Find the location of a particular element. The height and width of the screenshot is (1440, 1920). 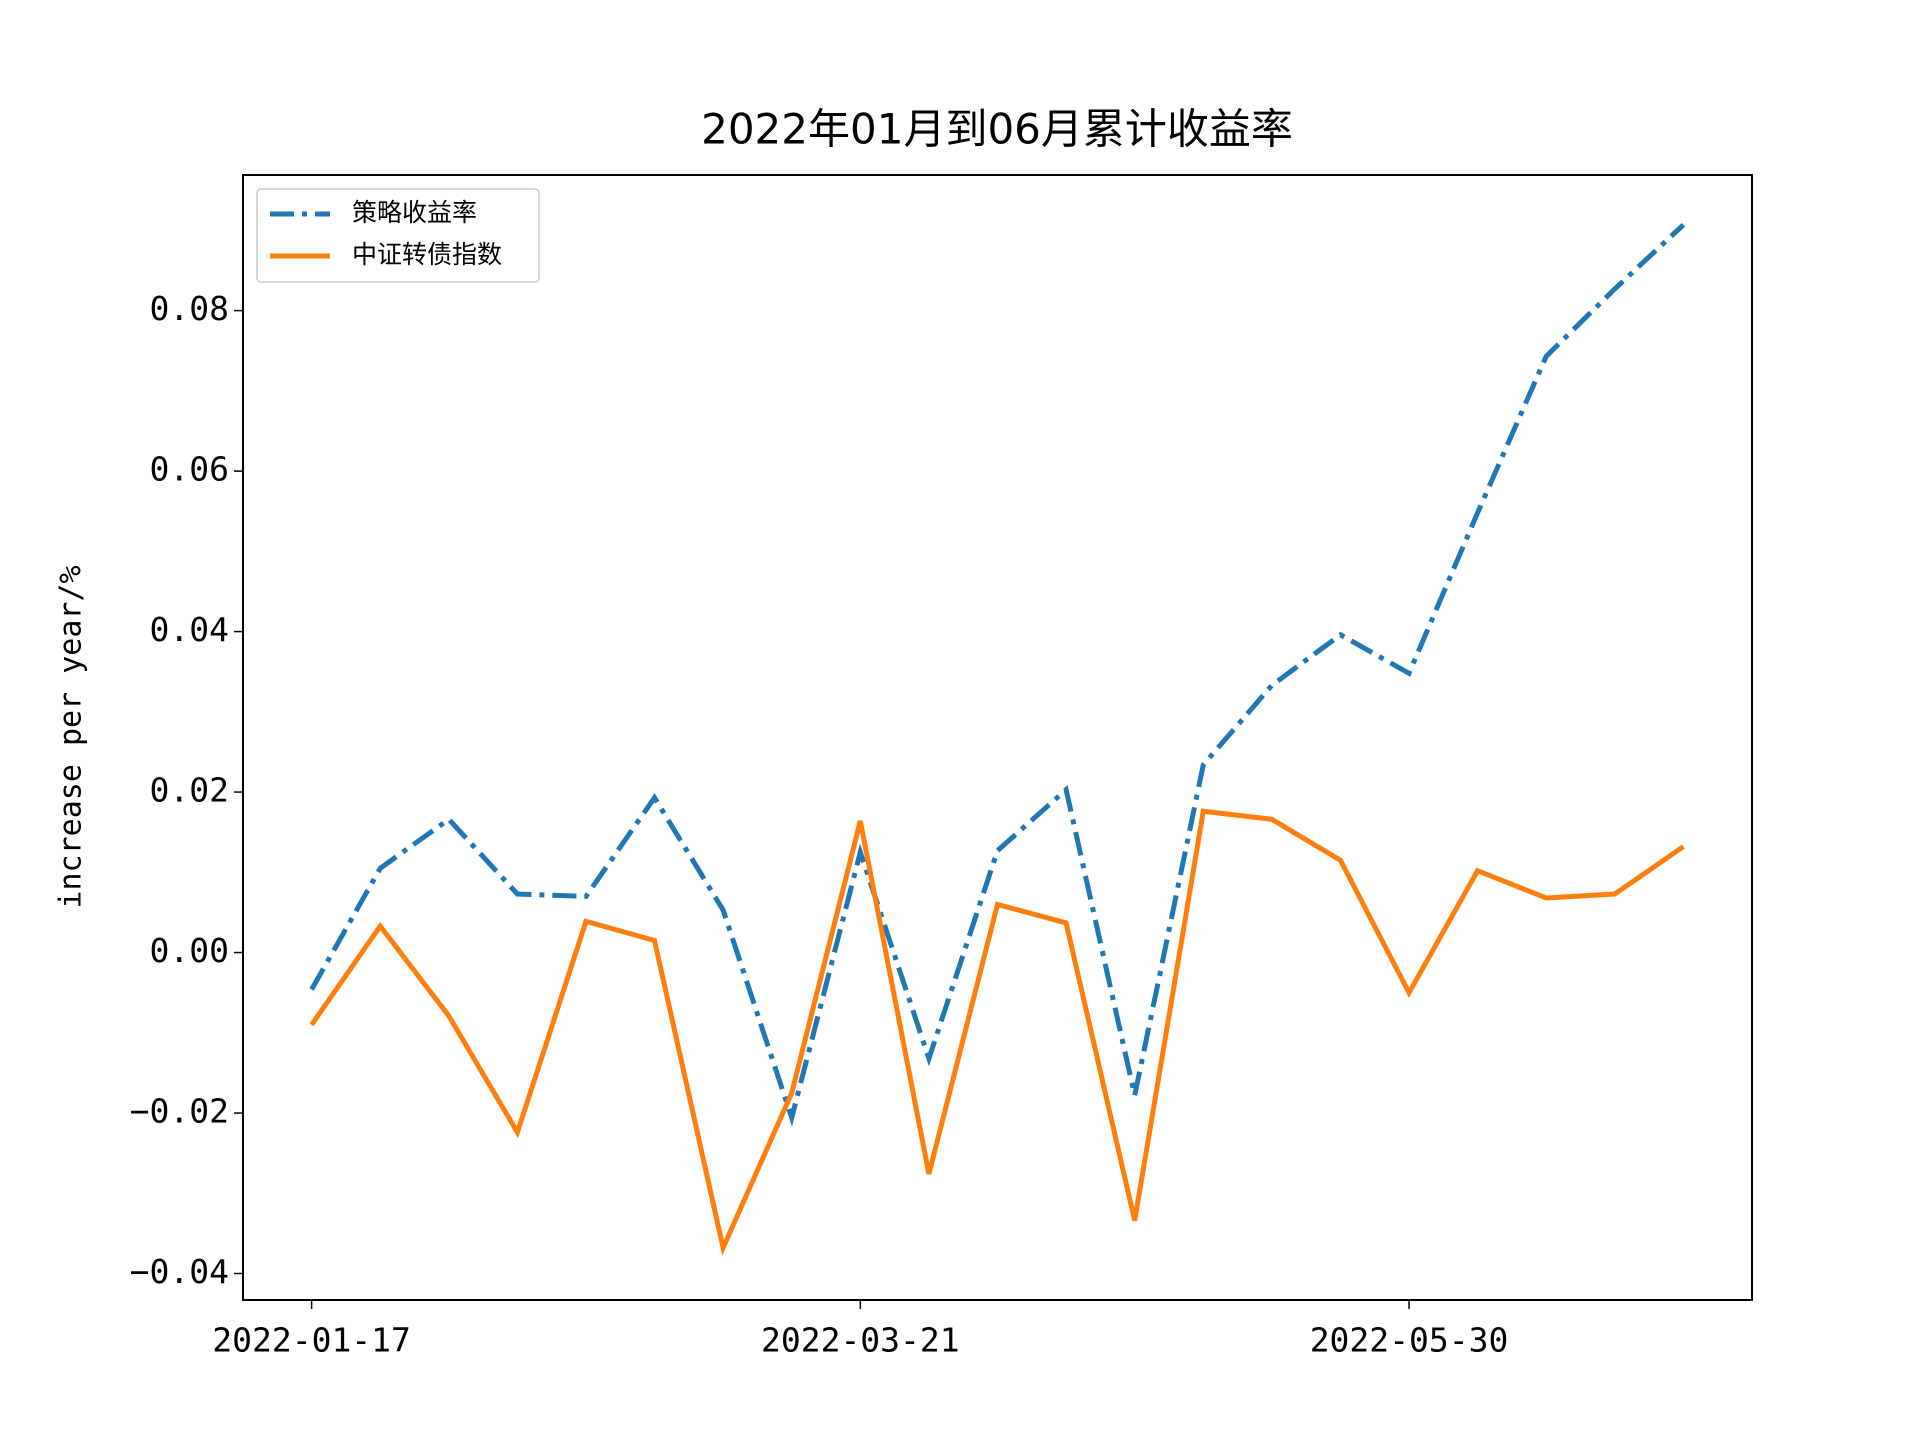

y-tick-label: −0.02 is located at coordinates (179, 1111).